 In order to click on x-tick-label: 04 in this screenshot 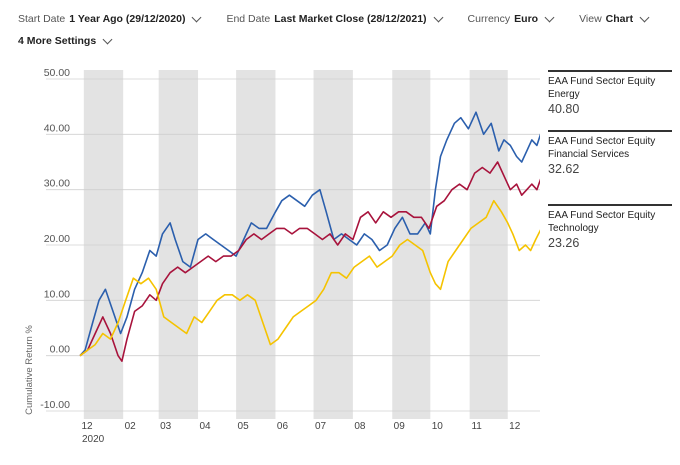, I will do `click(205, 426)`.